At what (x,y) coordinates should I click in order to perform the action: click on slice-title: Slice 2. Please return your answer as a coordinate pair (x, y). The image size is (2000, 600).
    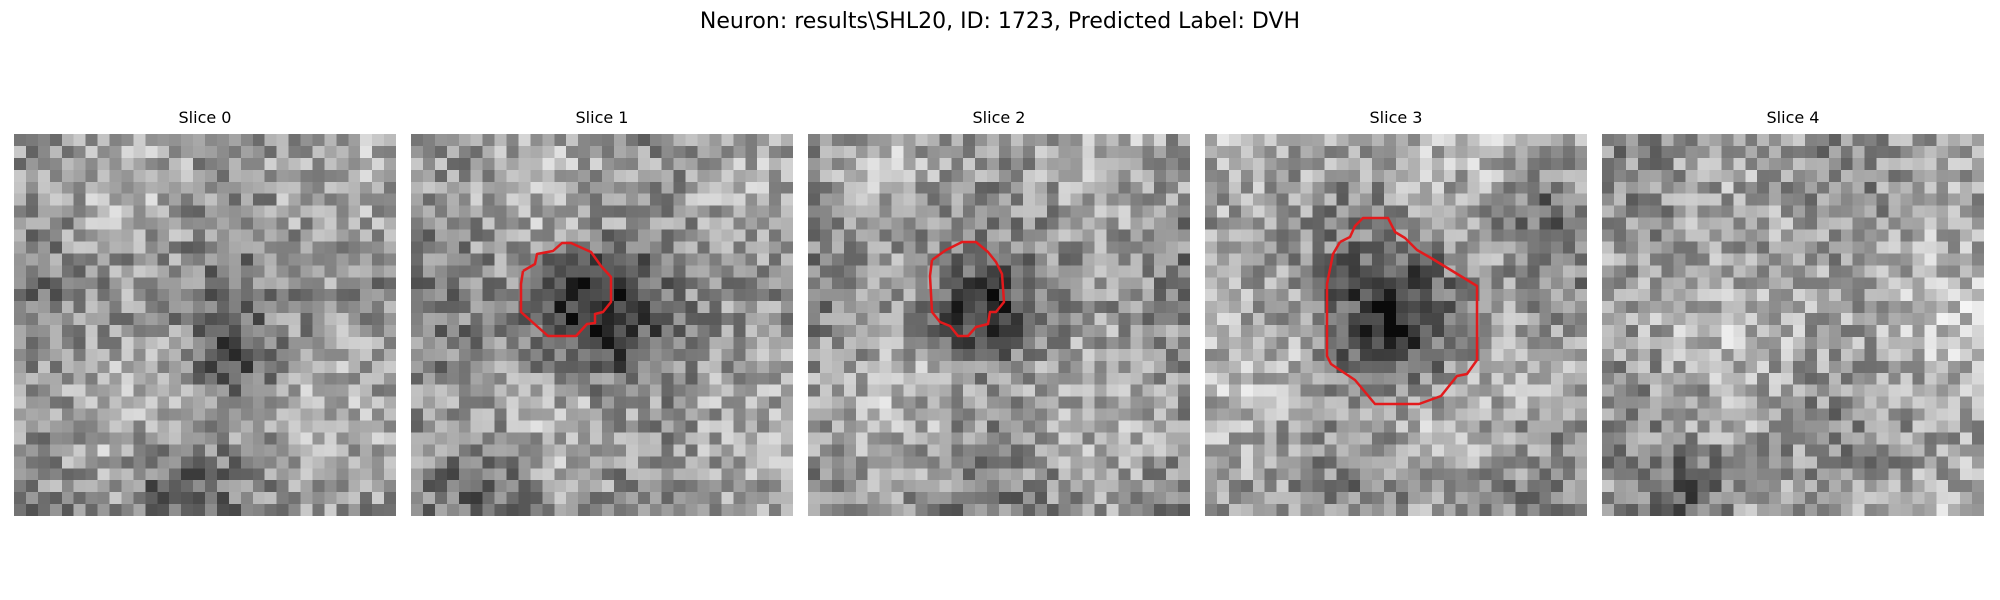
    Looking at the image, I should click on (999, 117).